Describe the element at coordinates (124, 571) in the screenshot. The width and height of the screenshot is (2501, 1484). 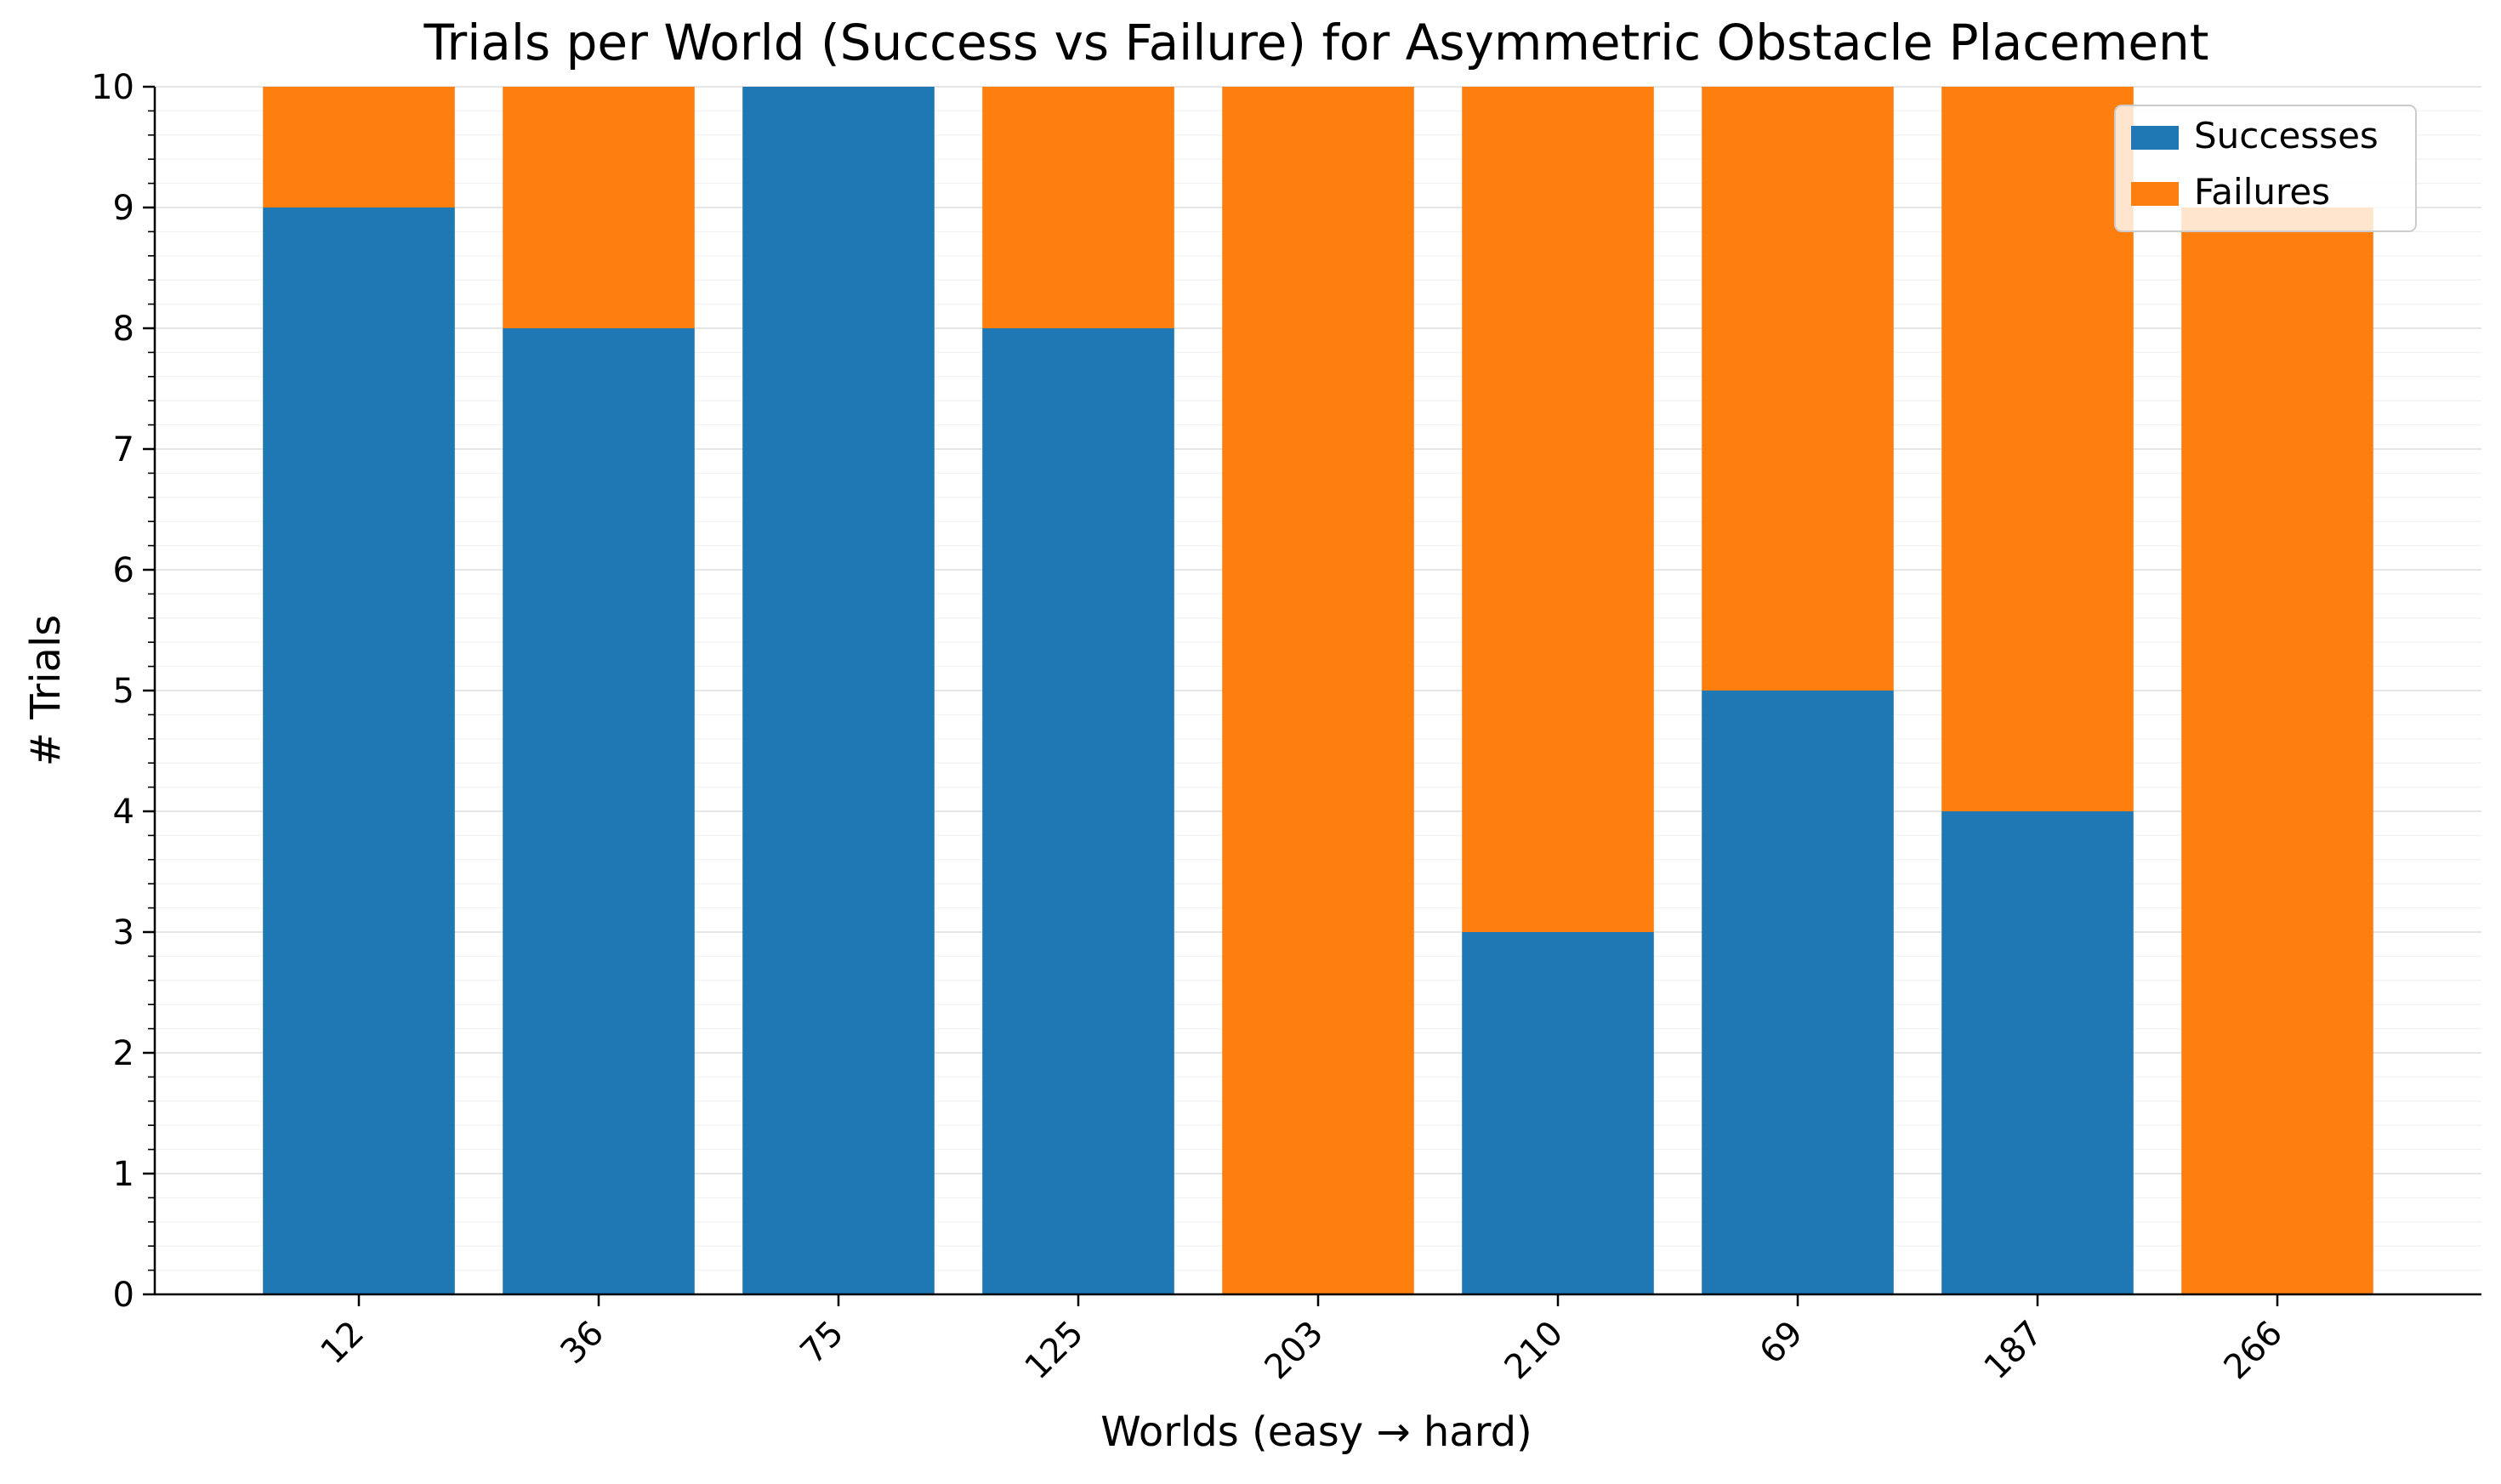
I see `y-tick-label: 6` at that location.